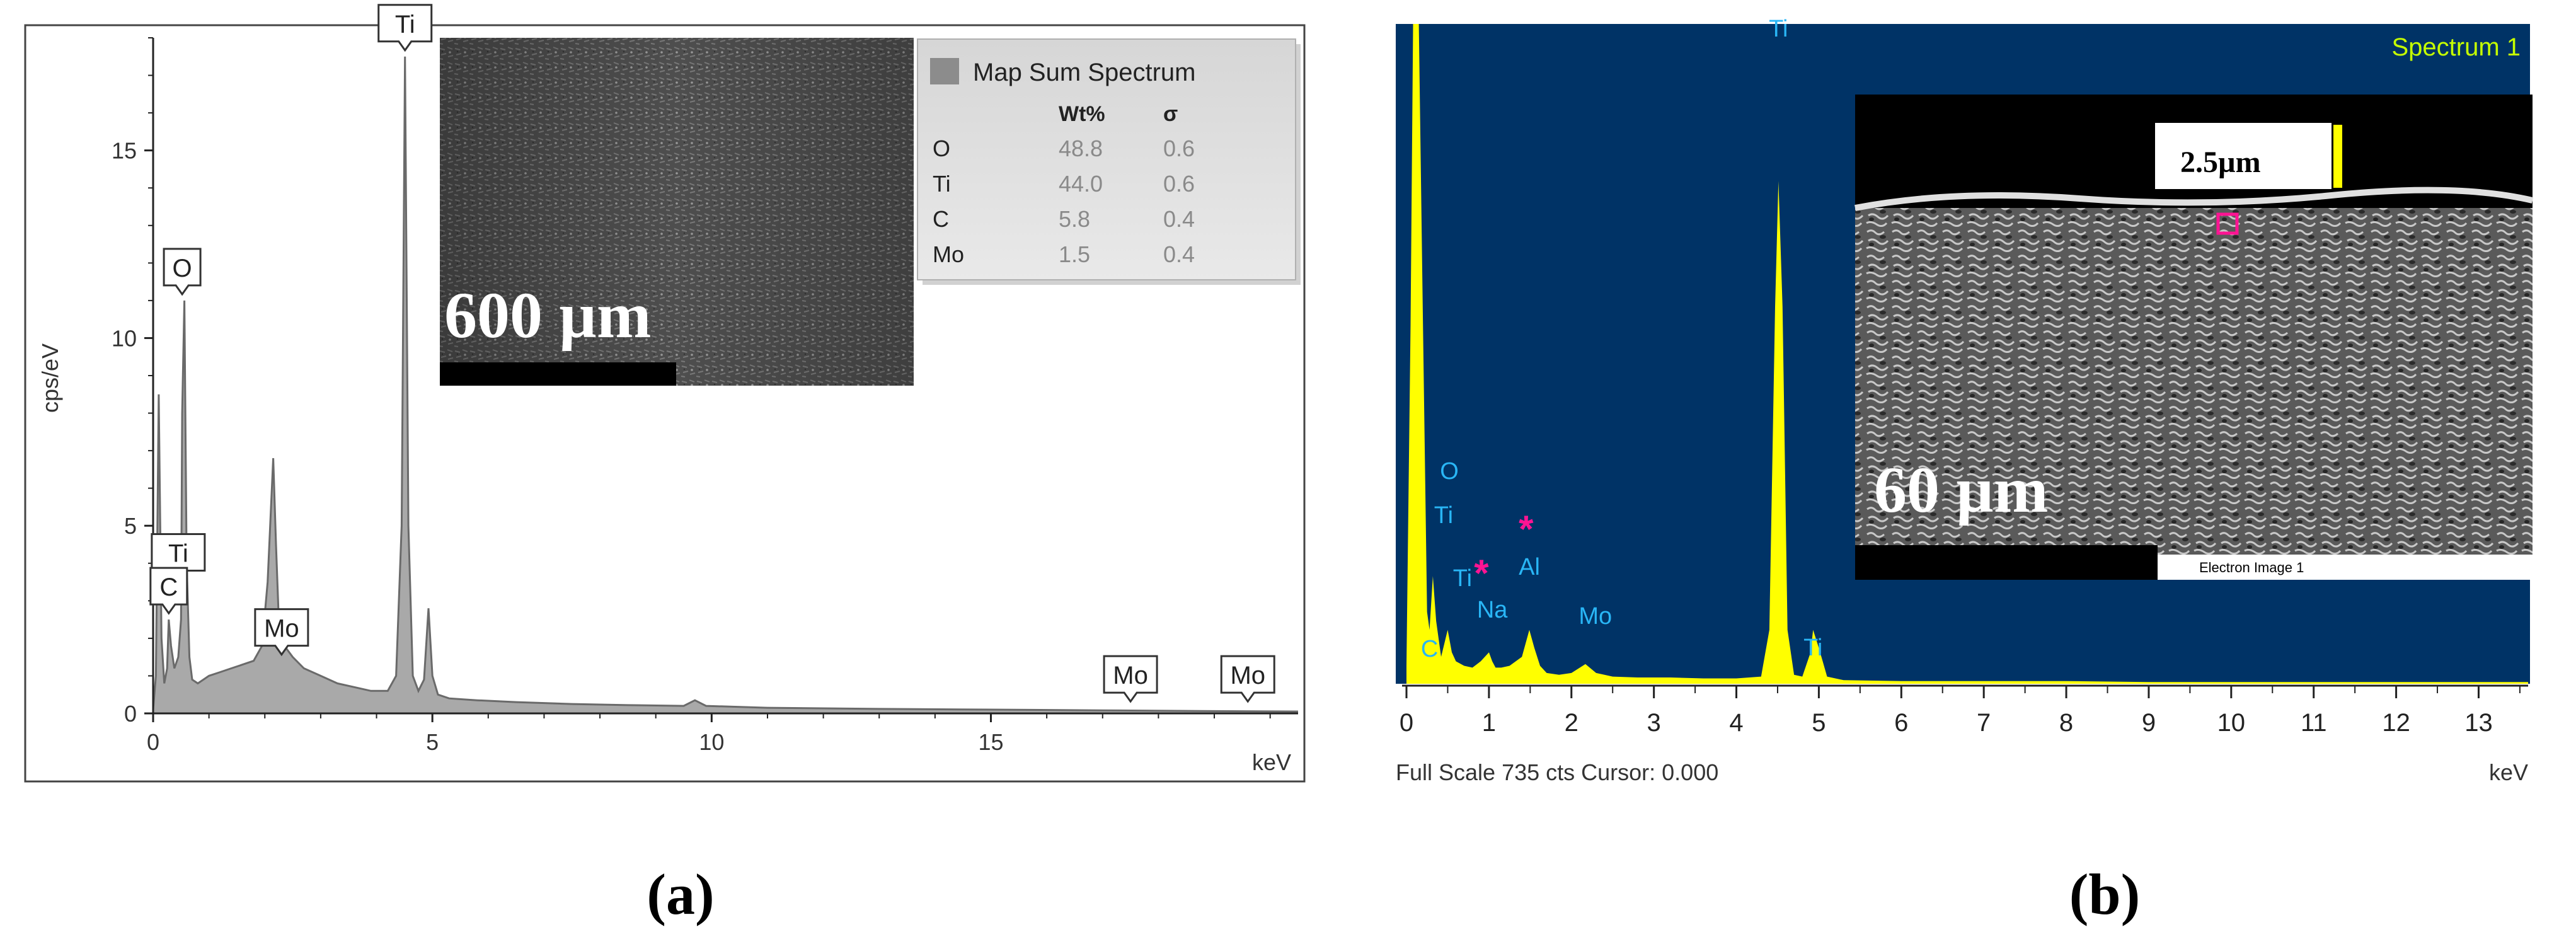 This screenshot has width=2576, height=939. Describe the element at coordinates (2251, 567) in the screenshot. I see `inset-caption-b: Electron Image 1` at that location.